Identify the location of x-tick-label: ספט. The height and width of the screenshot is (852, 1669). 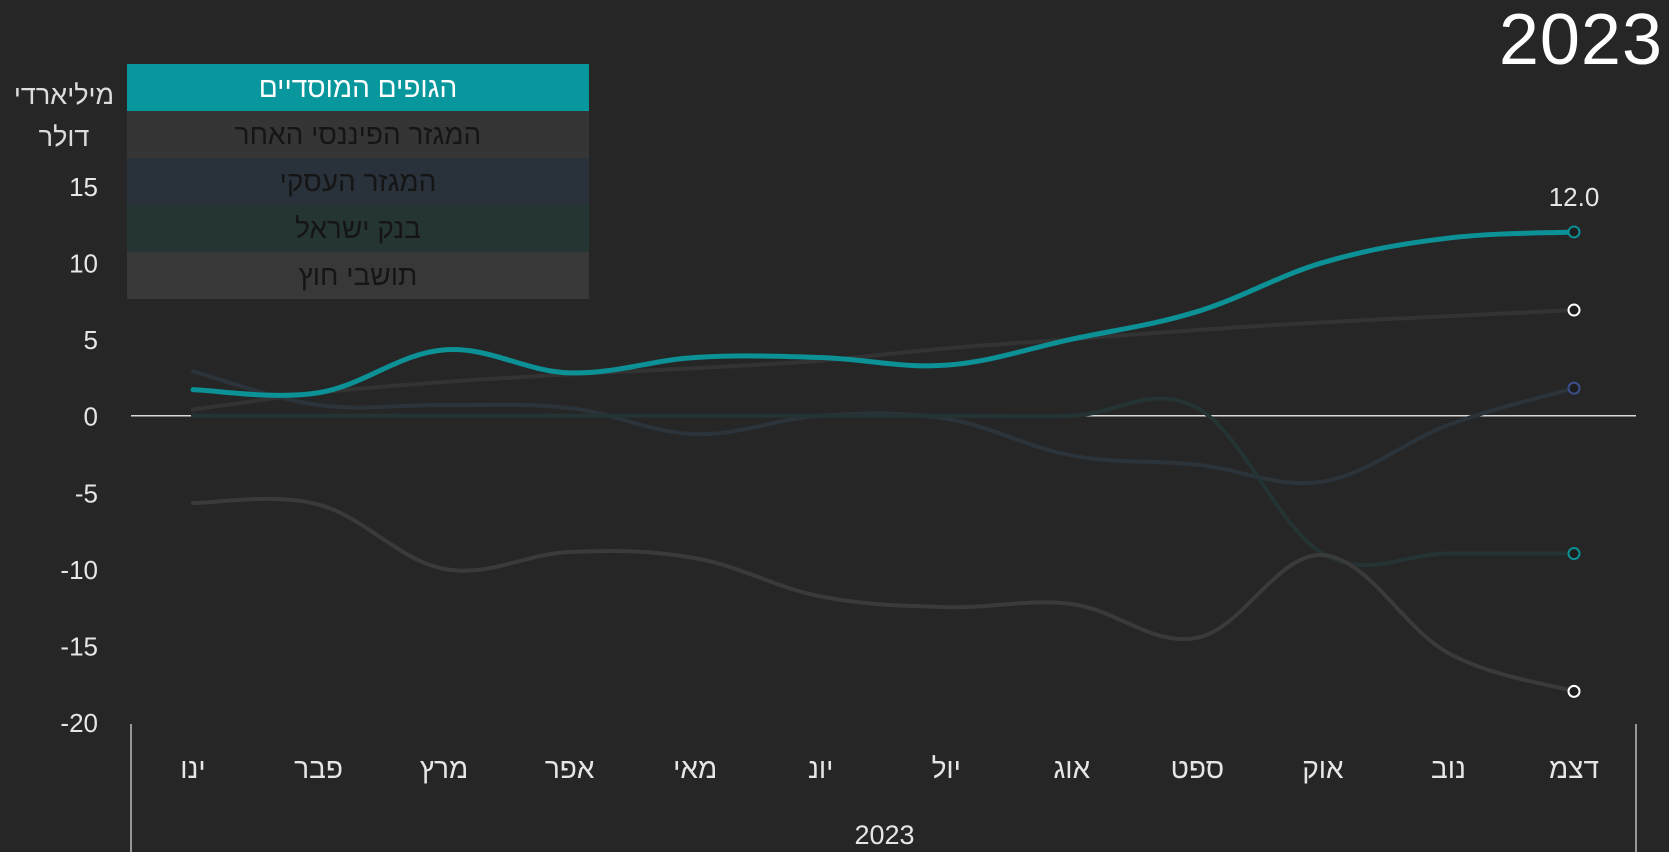
(1197, 768).